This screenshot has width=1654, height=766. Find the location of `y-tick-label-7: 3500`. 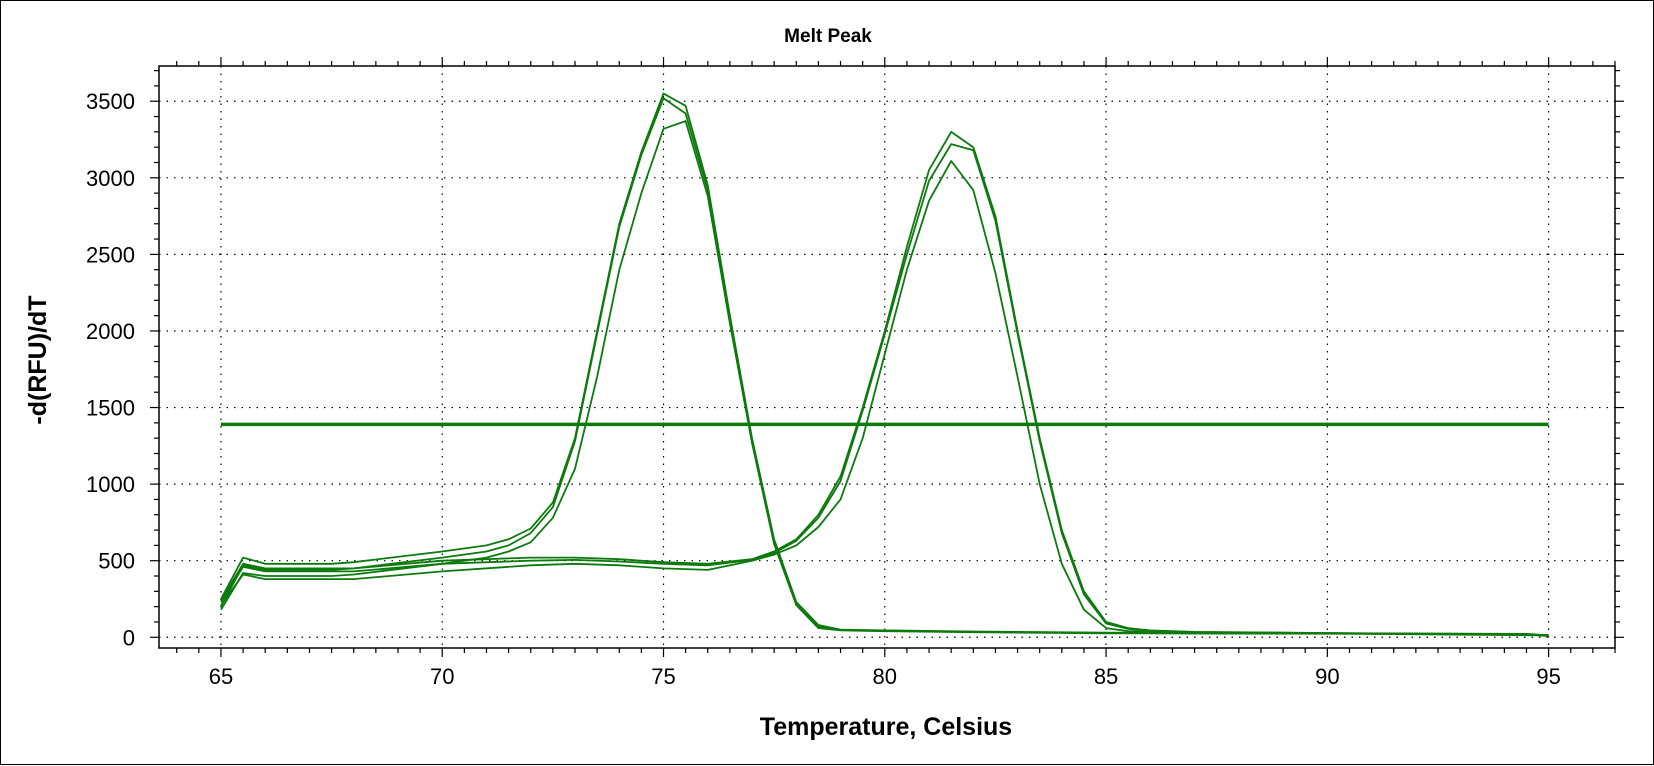

y-tick-label-7: 3500 is located at coordinates (110, 101).